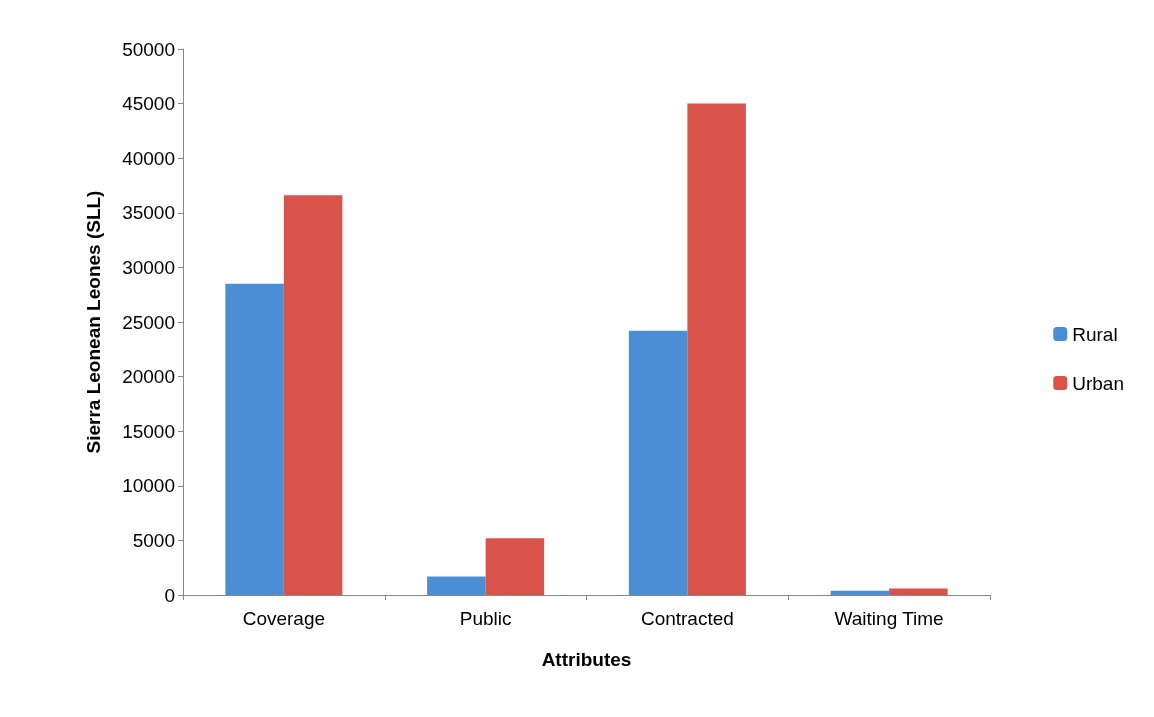 This screenshot has height=717, width=1154. Describe the element at coordinates (284, 618) in the screenshot. I see `x-tick-label: Coverage` at that location.